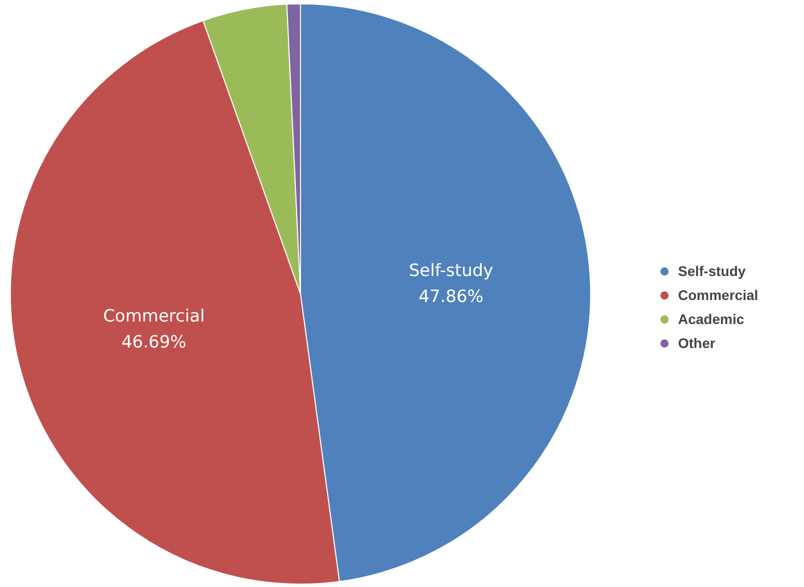 The image size is (804, 587). I want to click on slice-label: Self-study, so click(451, 270).